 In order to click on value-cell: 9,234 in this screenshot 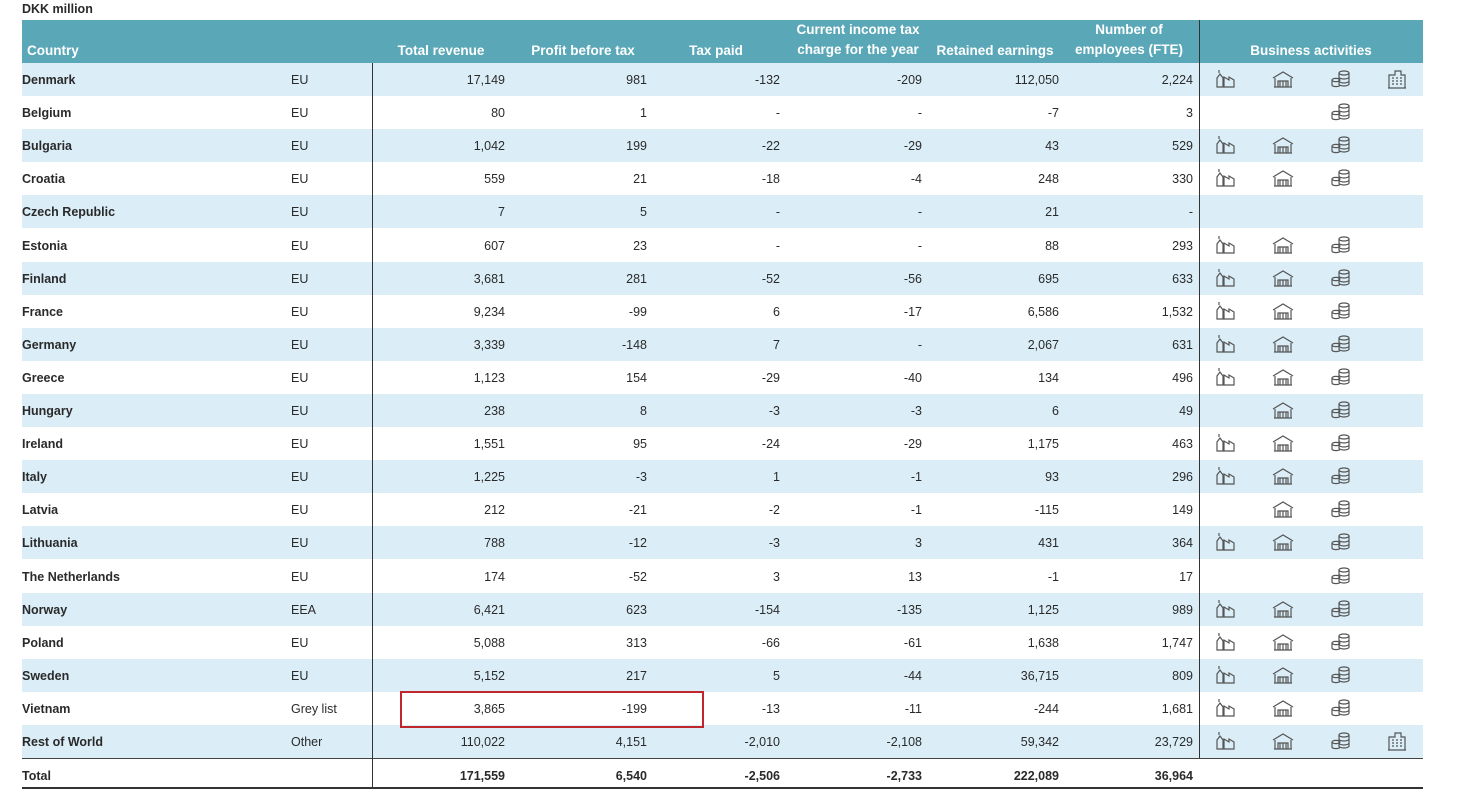, I will do `click(489, 311)`.